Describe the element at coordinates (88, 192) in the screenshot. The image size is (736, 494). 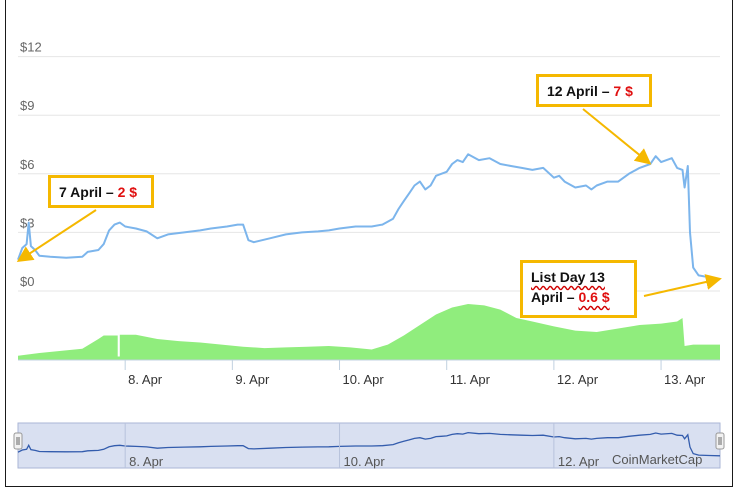
I see `callout-7-april-label: 7 April –` at that location.